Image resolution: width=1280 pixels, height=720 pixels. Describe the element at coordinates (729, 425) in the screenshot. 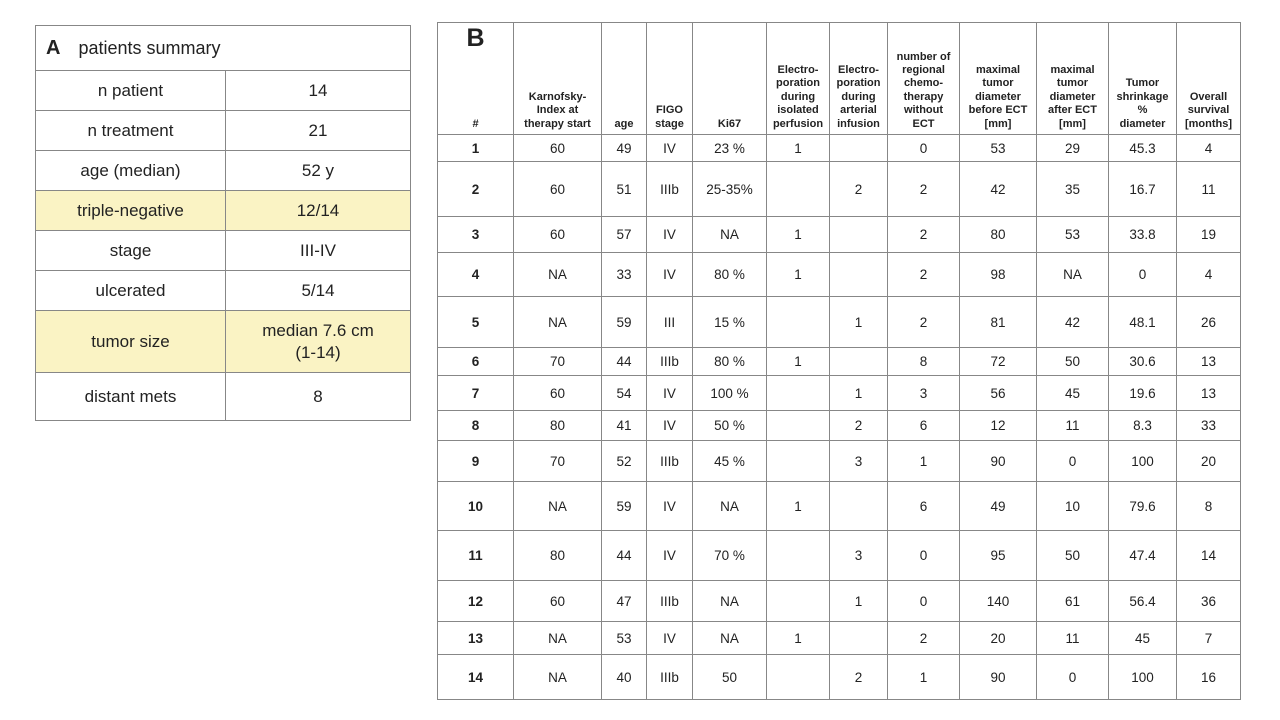

I see `patient-data-cell: 50 %` at that location.